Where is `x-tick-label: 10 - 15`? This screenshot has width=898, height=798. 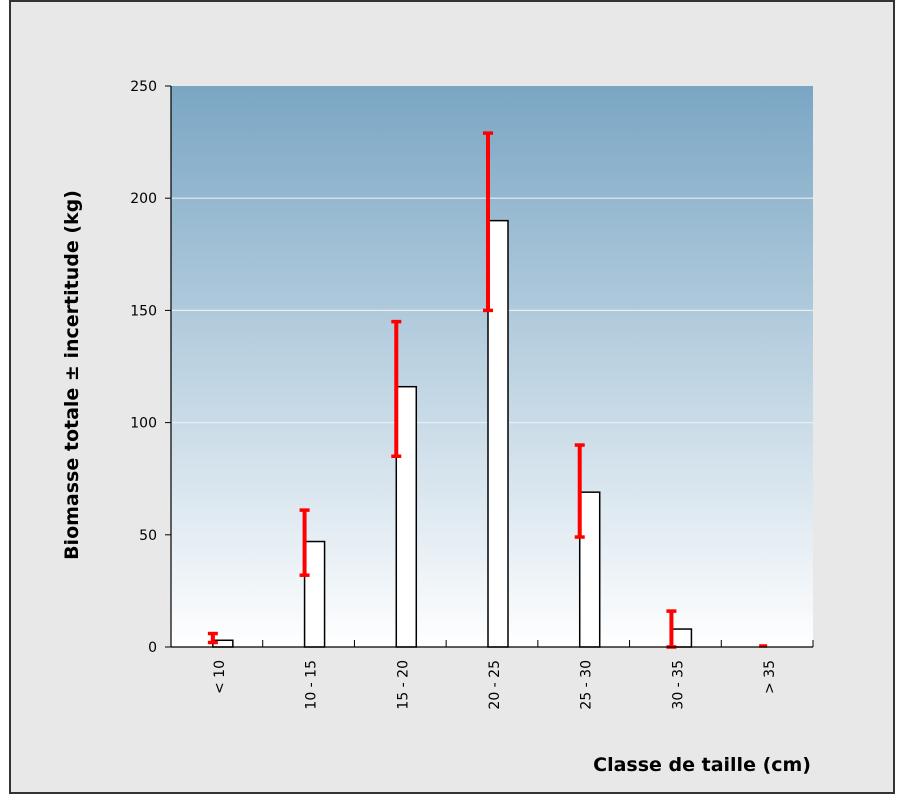
x-tick-label: 10 - 15 is located at coordinates (312, 685).